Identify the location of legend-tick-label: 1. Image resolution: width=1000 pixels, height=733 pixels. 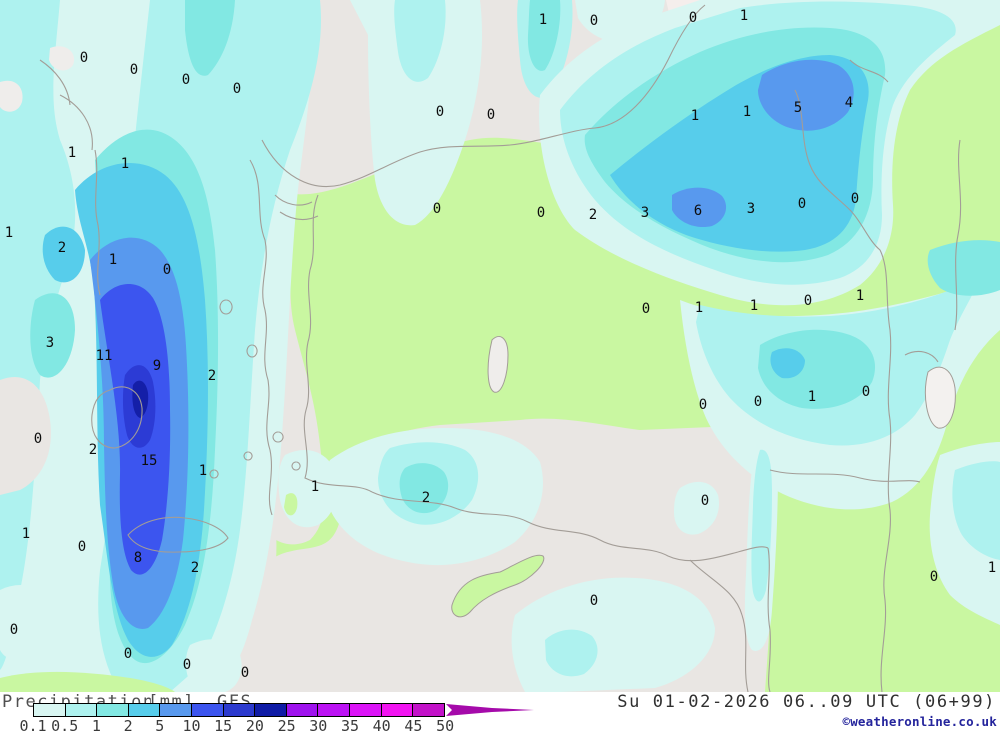
(96, 725).